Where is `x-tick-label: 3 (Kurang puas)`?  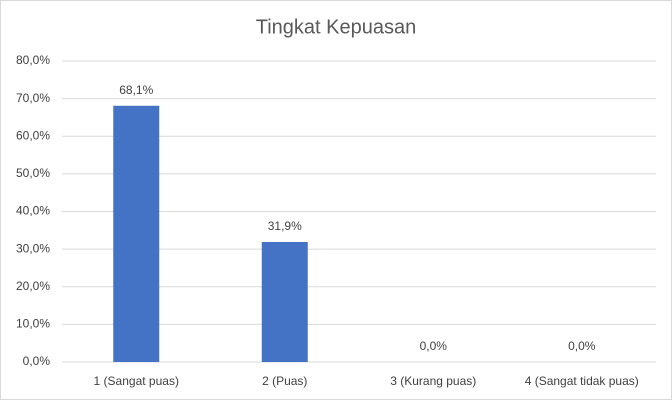
x-tick-label: 3 (Kurang puas) is located at coordinates (433, 381).